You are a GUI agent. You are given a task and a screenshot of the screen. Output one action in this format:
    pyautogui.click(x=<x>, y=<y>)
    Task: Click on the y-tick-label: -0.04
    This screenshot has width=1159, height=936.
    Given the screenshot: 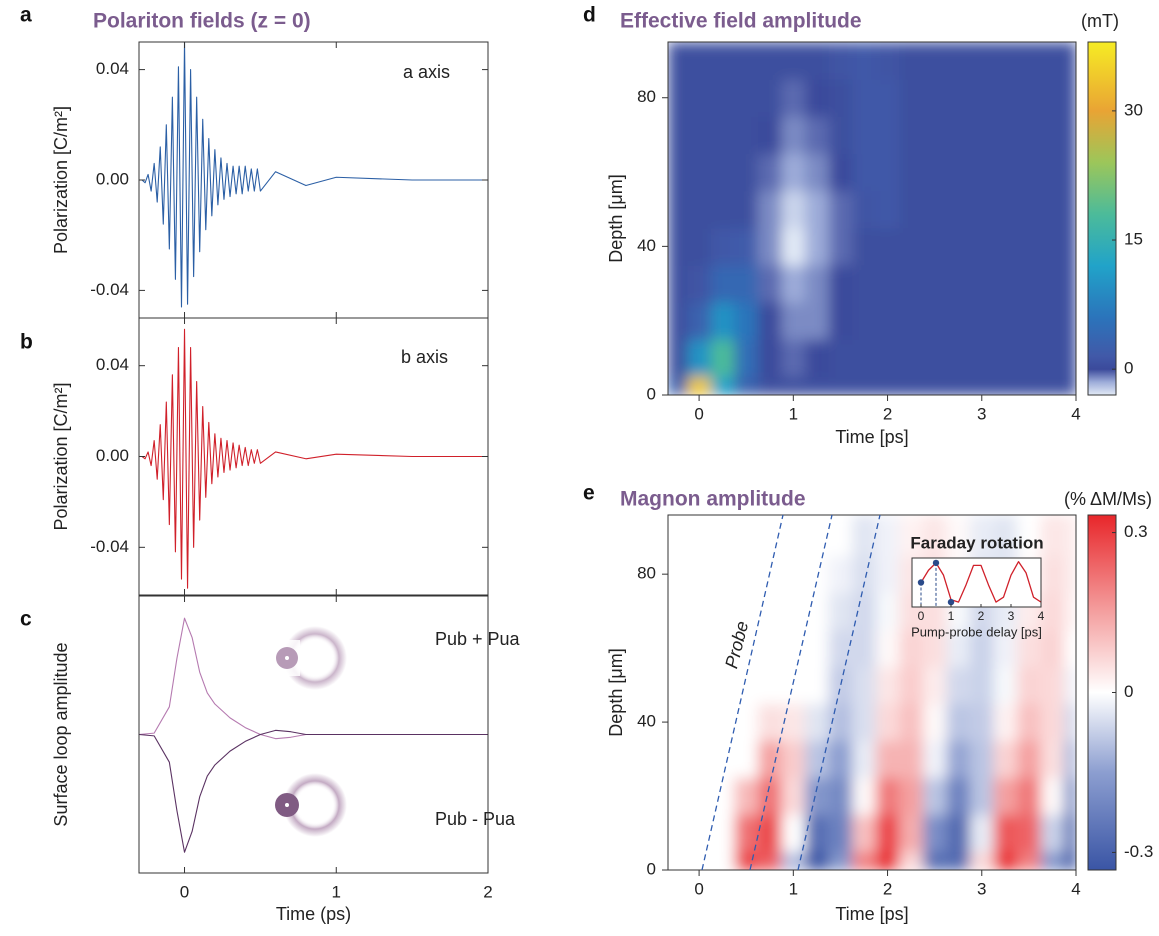 What is the action you would take?
    pyautogui.click(x=109, y=289)
    